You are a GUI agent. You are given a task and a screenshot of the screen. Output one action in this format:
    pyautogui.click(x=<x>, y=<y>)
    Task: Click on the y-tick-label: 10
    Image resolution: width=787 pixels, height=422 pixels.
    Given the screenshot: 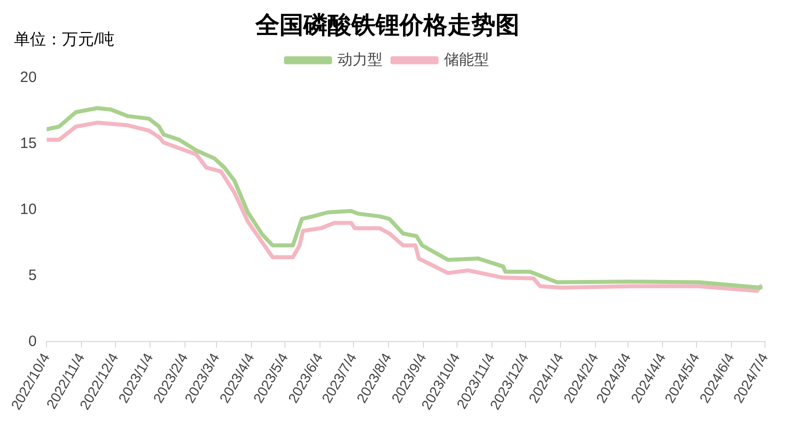 What is the action you would take?
    pyautogui.click(x=28, y=209)
    